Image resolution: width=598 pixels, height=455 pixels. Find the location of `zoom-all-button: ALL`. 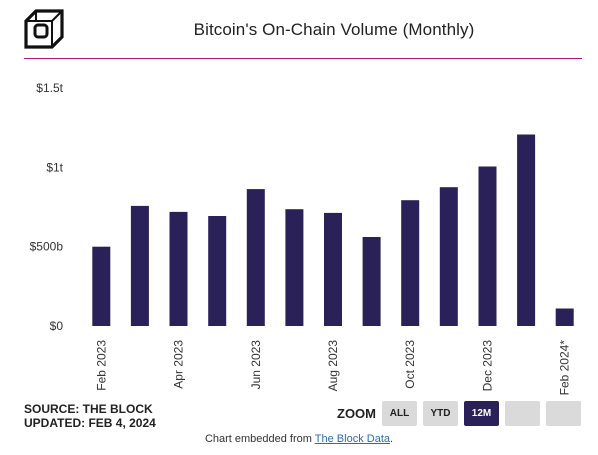

zoom-all-button: ALL is located at coordinates (399, 413).